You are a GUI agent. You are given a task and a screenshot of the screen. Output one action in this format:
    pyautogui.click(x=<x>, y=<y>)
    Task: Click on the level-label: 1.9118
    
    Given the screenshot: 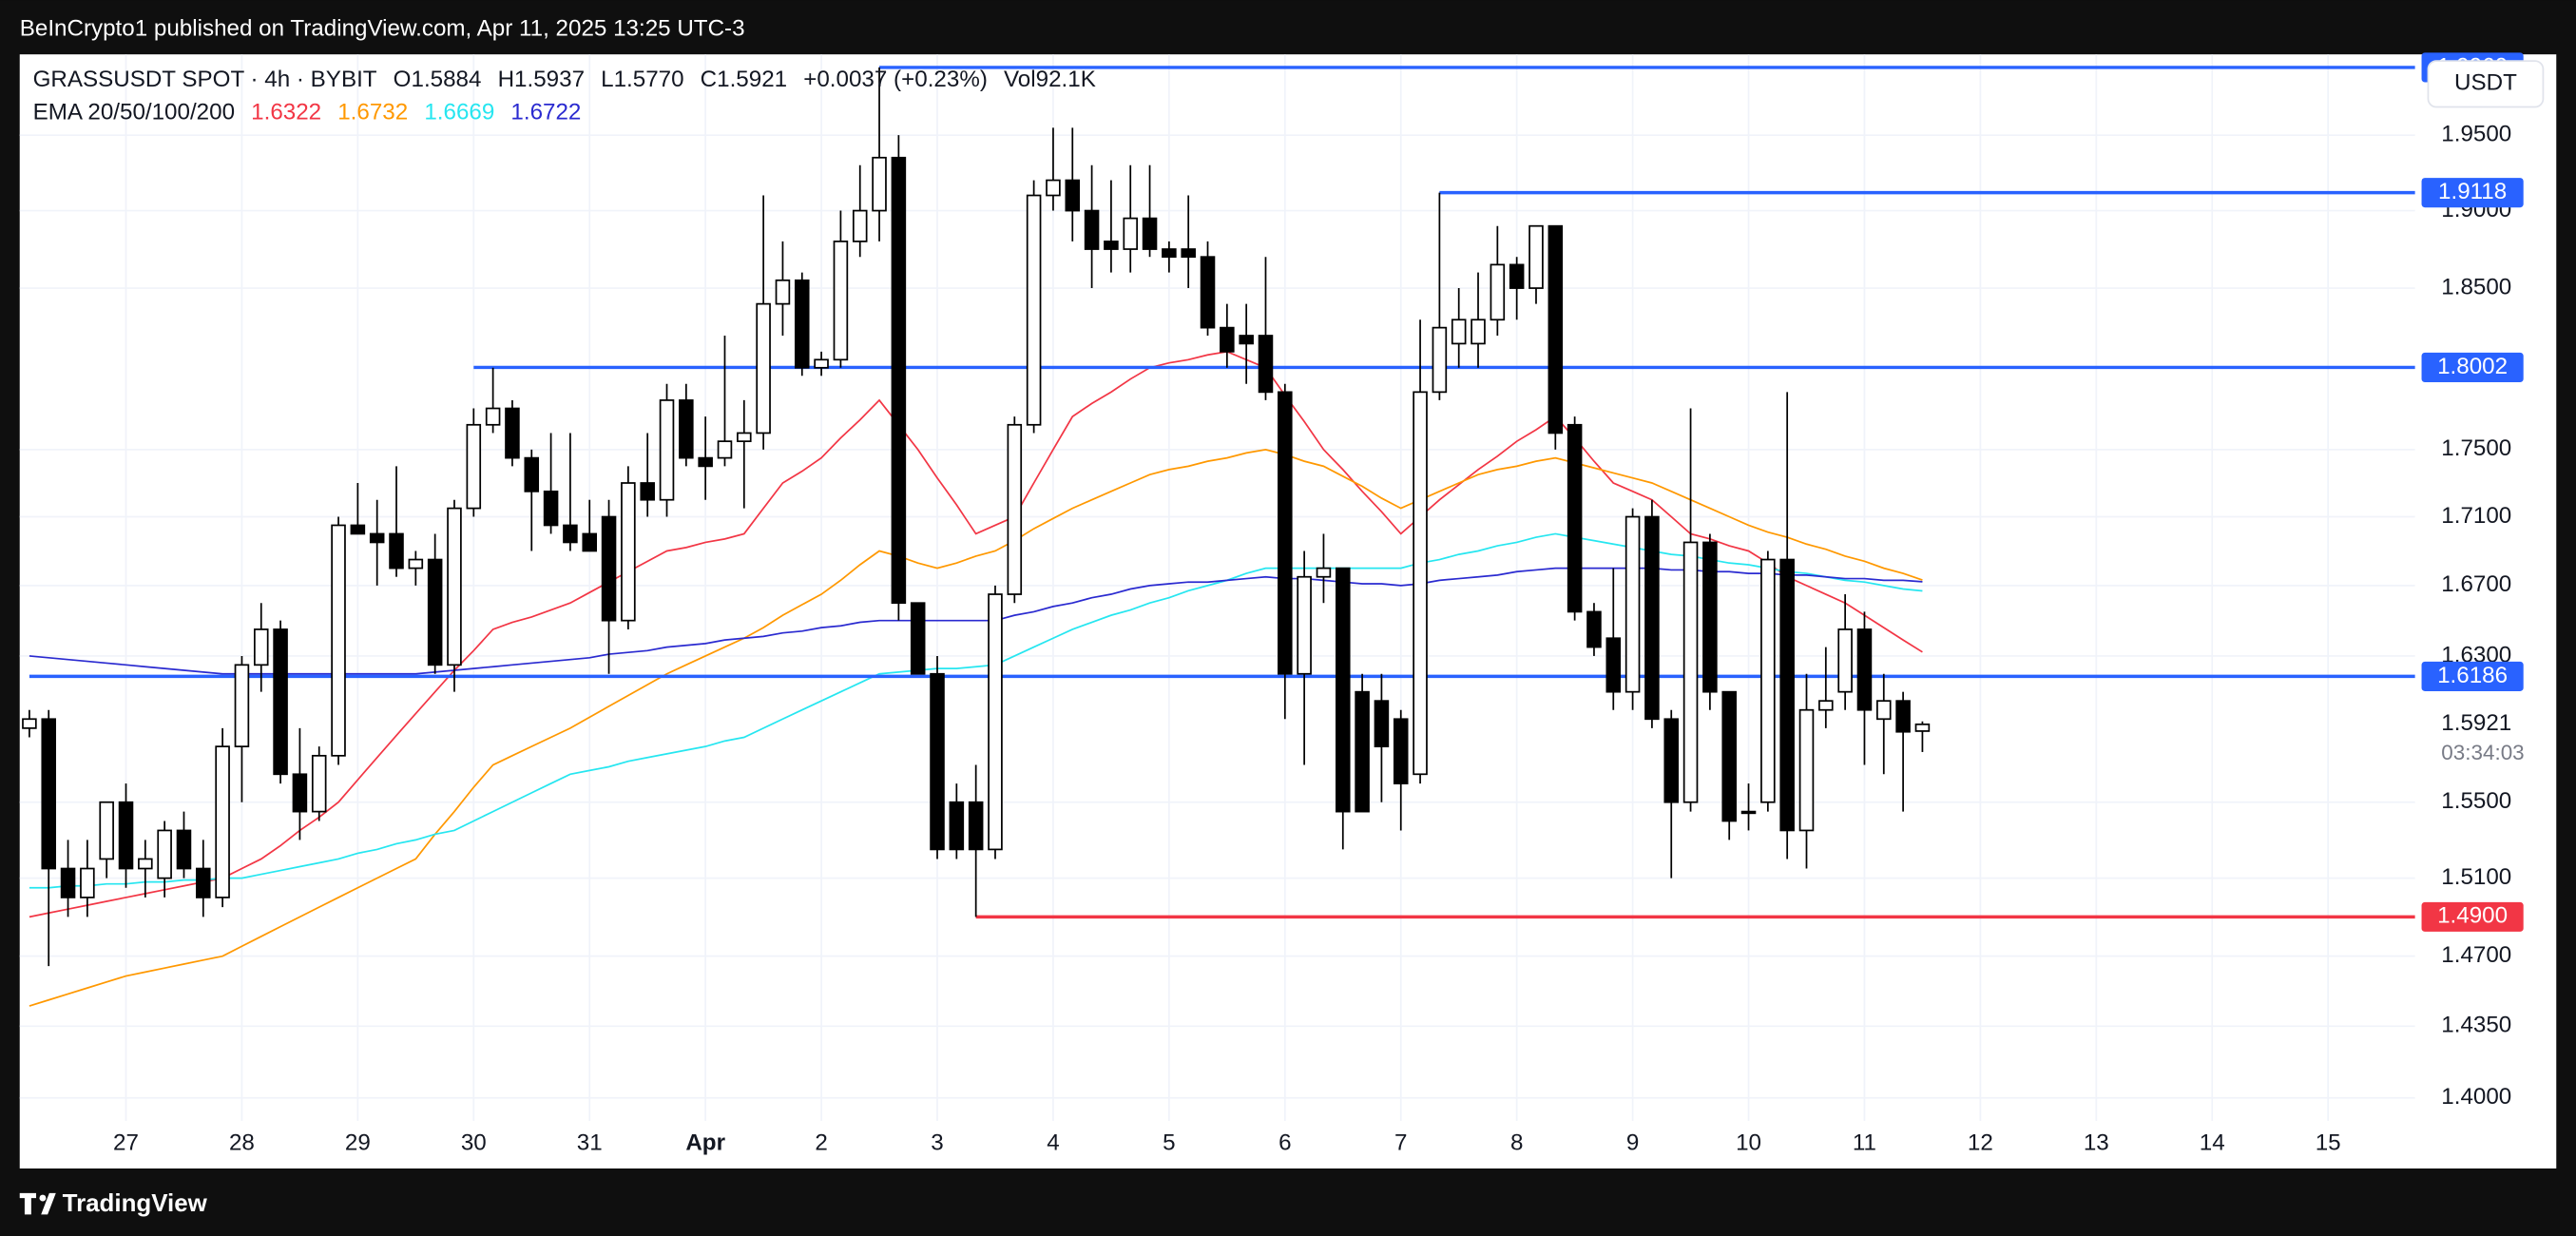 What is the action you would take?
    pyautogui.click(x=2472, y=191)
    